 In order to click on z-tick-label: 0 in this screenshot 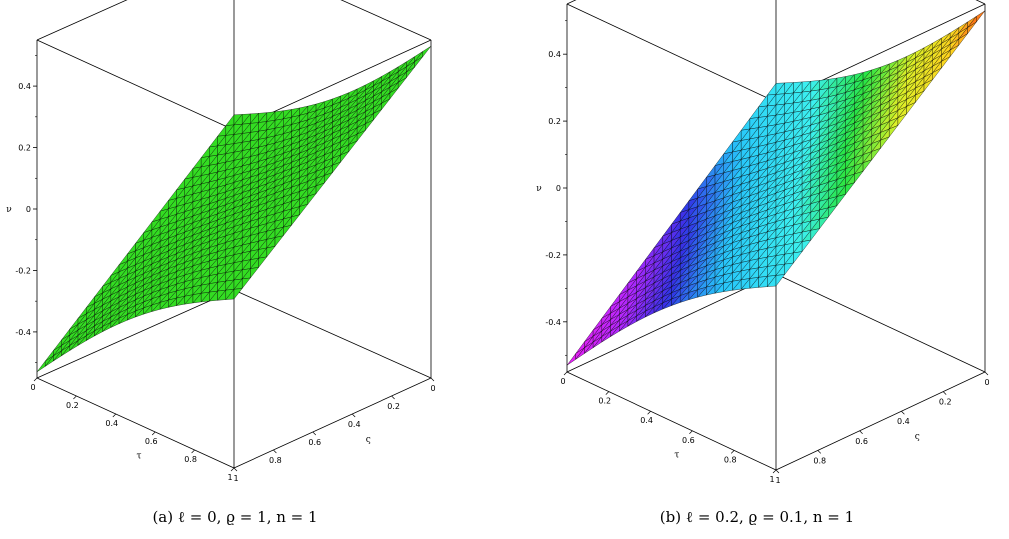, I will do `click(558, 188)`.